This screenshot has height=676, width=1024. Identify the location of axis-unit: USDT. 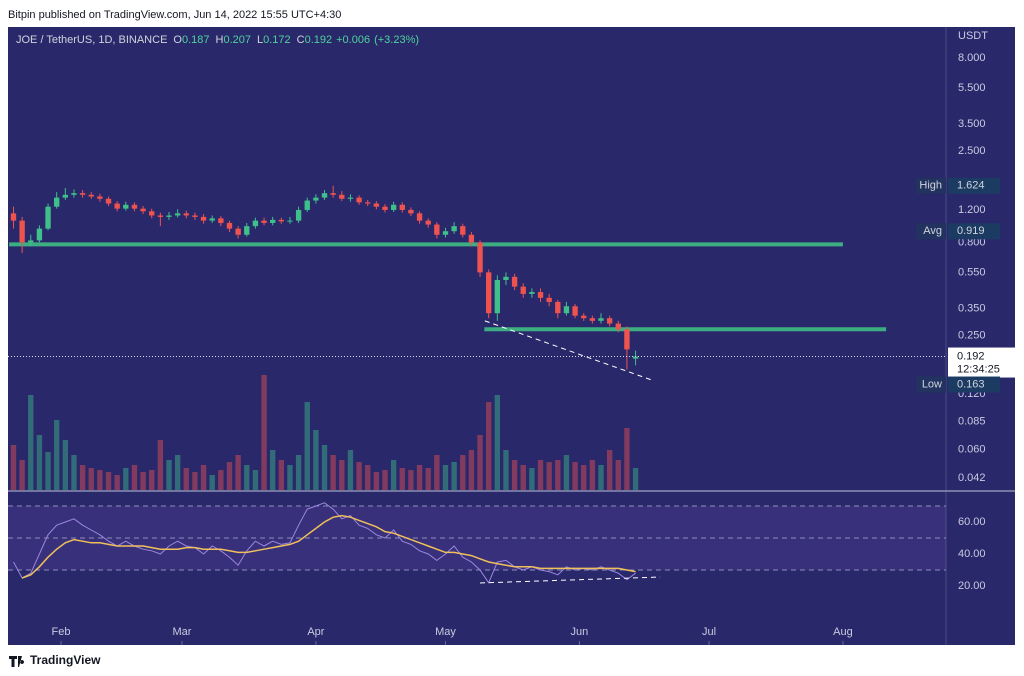
(973, 36).